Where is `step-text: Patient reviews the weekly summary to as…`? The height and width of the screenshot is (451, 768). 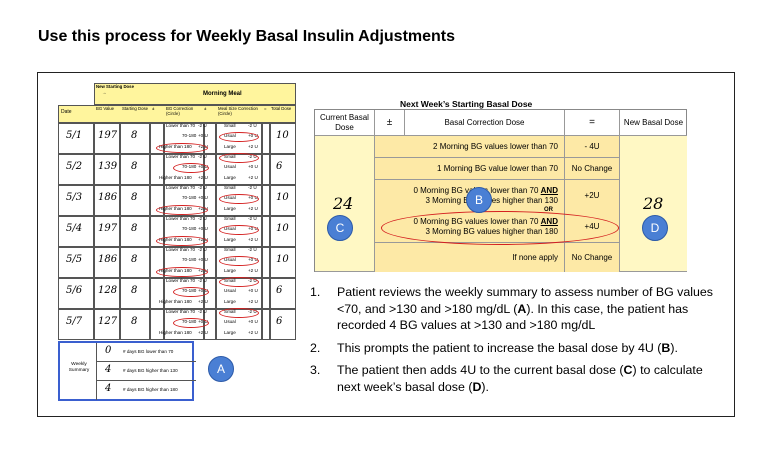
step-text: Patient reviews the weekly summary to as… is located at coordinates (525, 300).